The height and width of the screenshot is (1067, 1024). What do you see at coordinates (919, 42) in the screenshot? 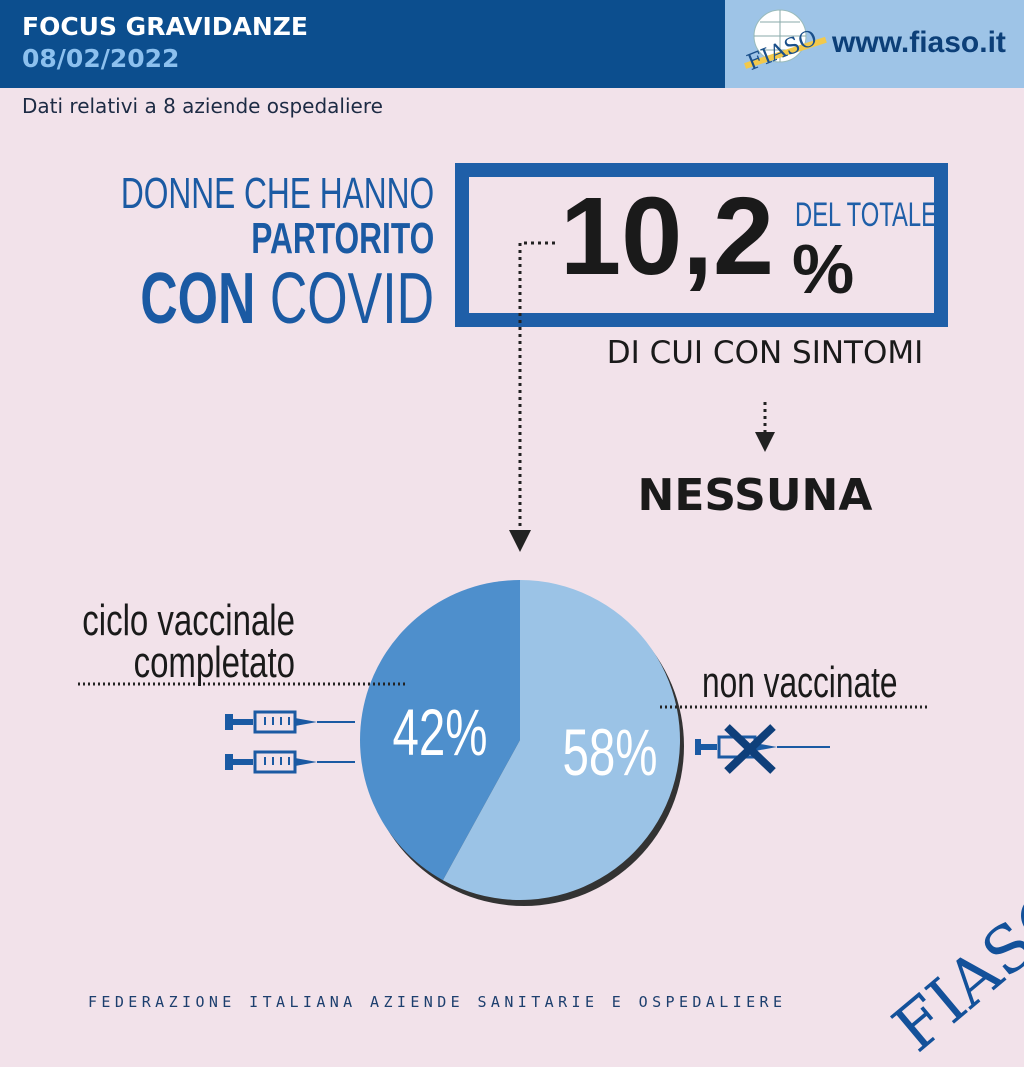
I see `website-link: www.fiaso.it` at bounding box center [919, 42].